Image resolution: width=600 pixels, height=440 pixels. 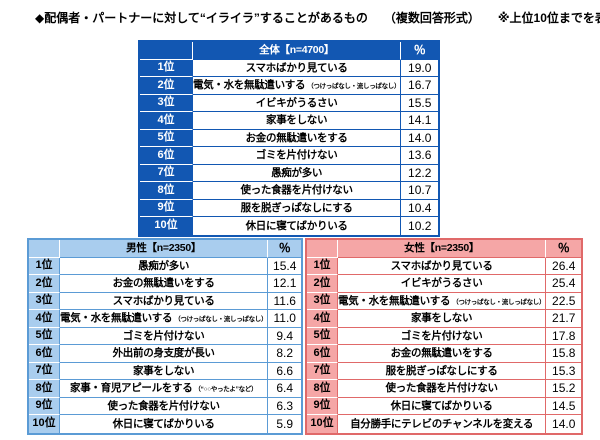 I want to click on item-text: 外出前の身支度が長い, so click(x=163, y=353).